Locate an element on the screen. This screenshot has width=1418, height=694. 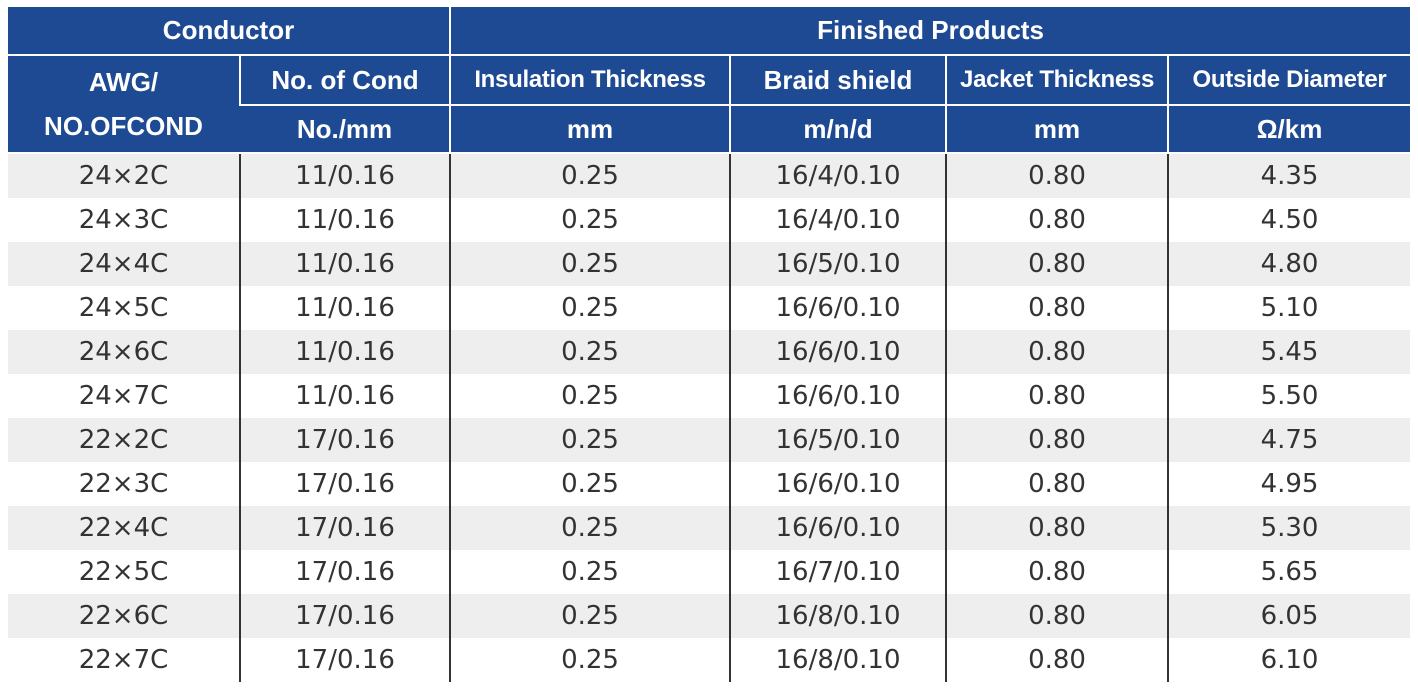
header-outside-diameter: Outside Diameter is located at coordinates (1289, 80).